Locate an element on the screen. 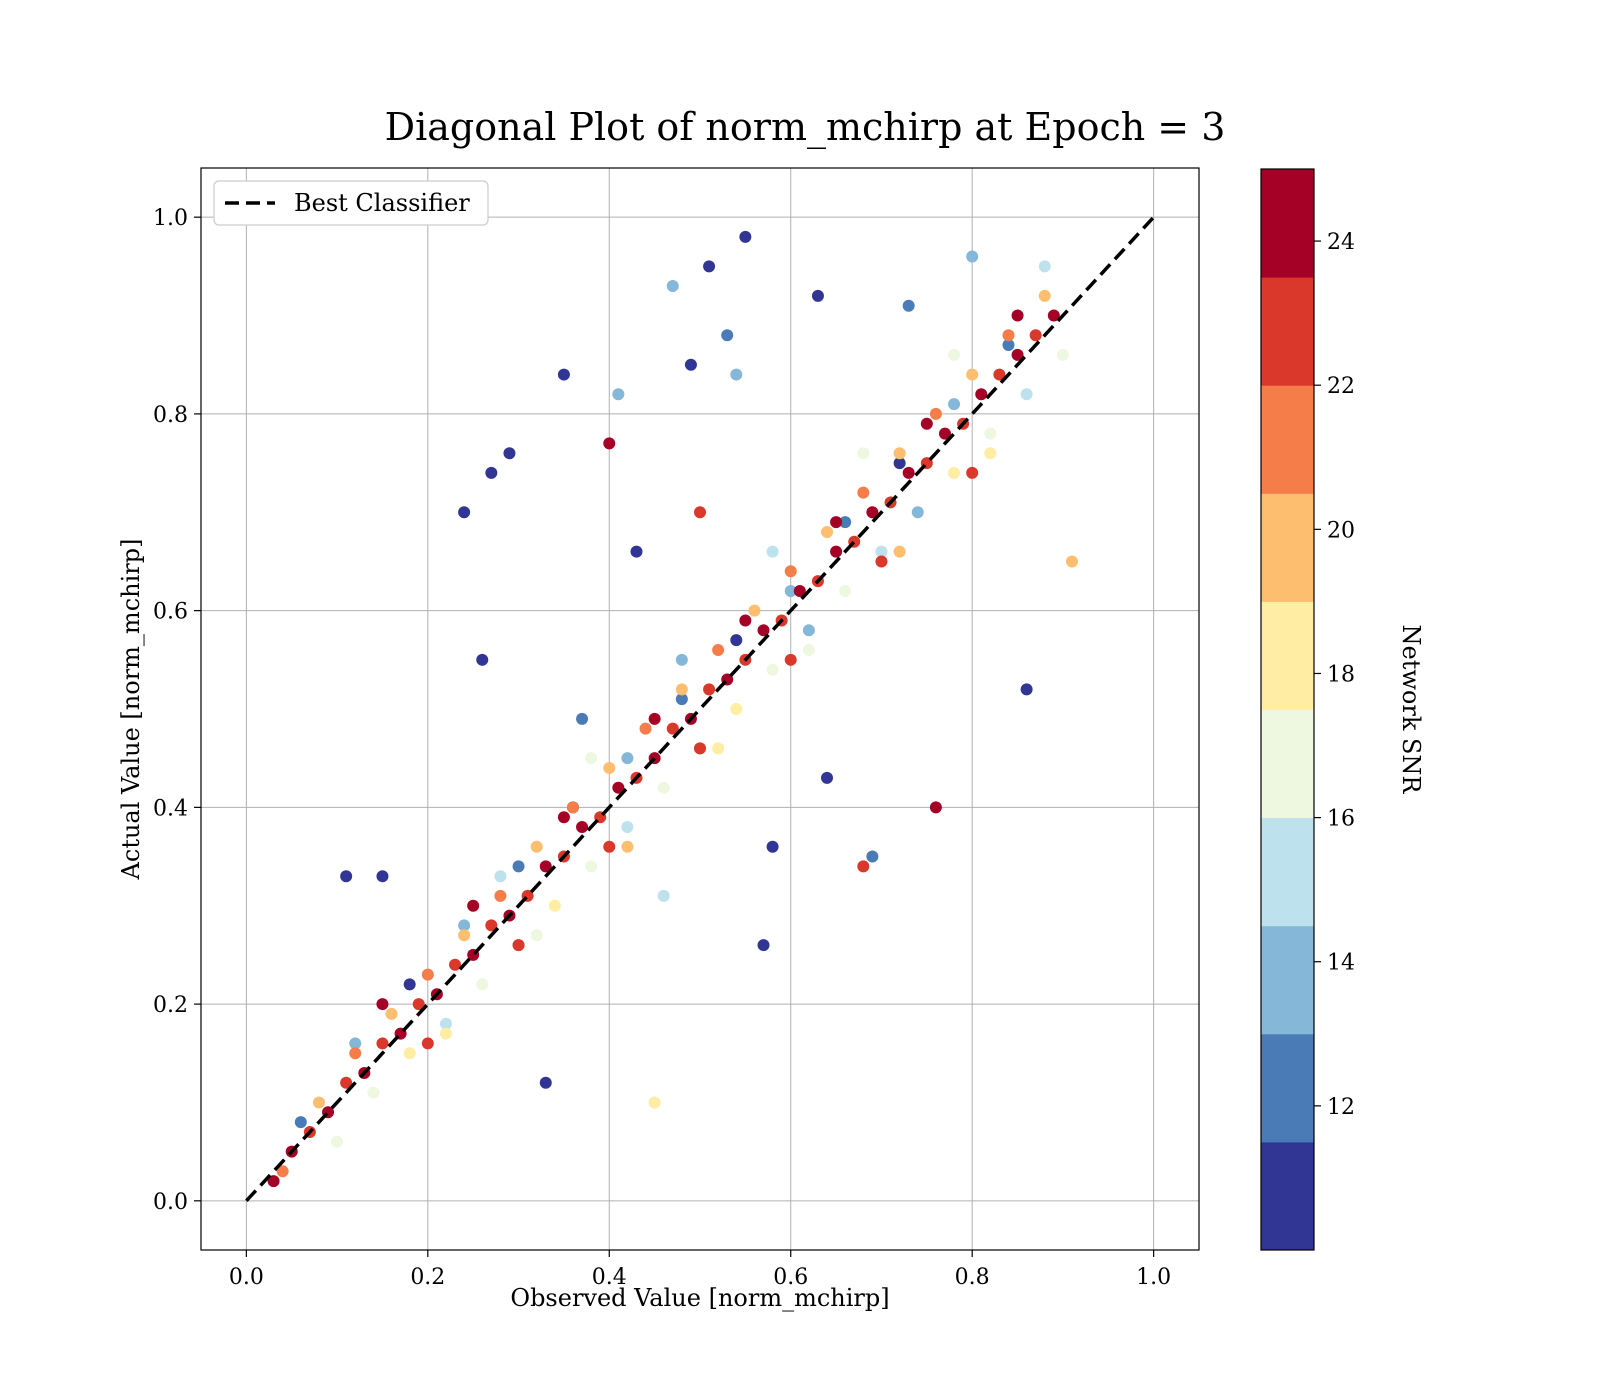 This screenshot has height=1400, width=1600. y-tick-label-5: 1.0 is located at coordinates (170, 218).